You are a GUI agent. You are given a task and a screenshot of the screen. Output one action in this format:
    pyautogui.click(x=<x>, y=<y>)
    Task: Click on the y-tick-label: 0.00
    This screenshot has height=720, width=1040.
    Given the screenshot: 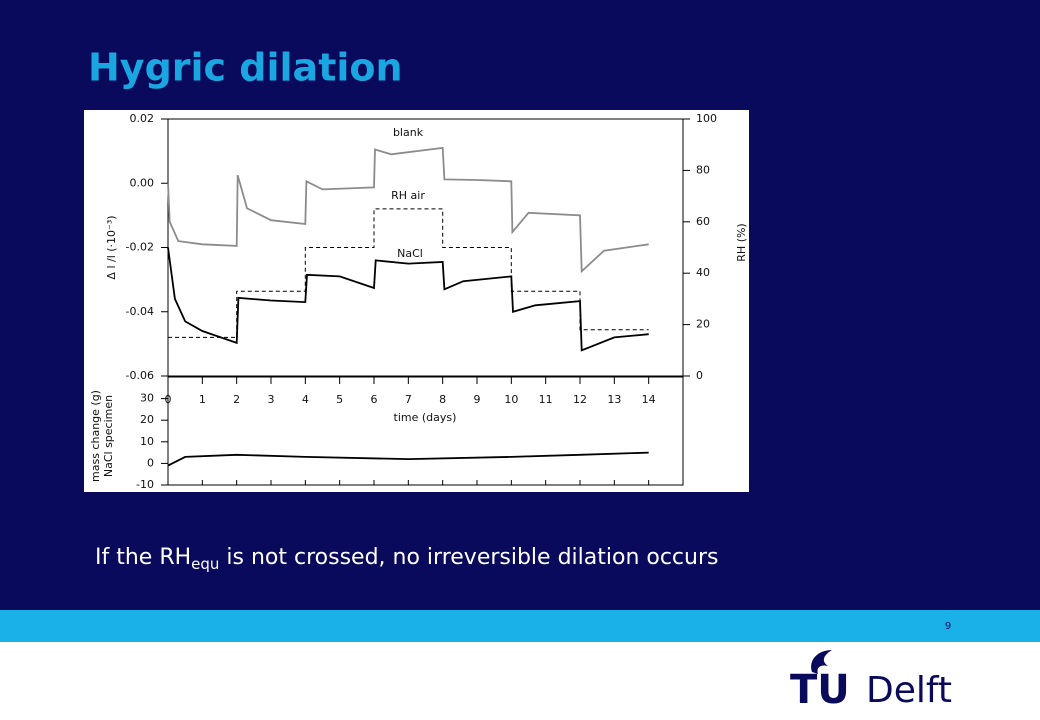 What is the action you would take?
    pyautogui.click(x=142, y=182)
    